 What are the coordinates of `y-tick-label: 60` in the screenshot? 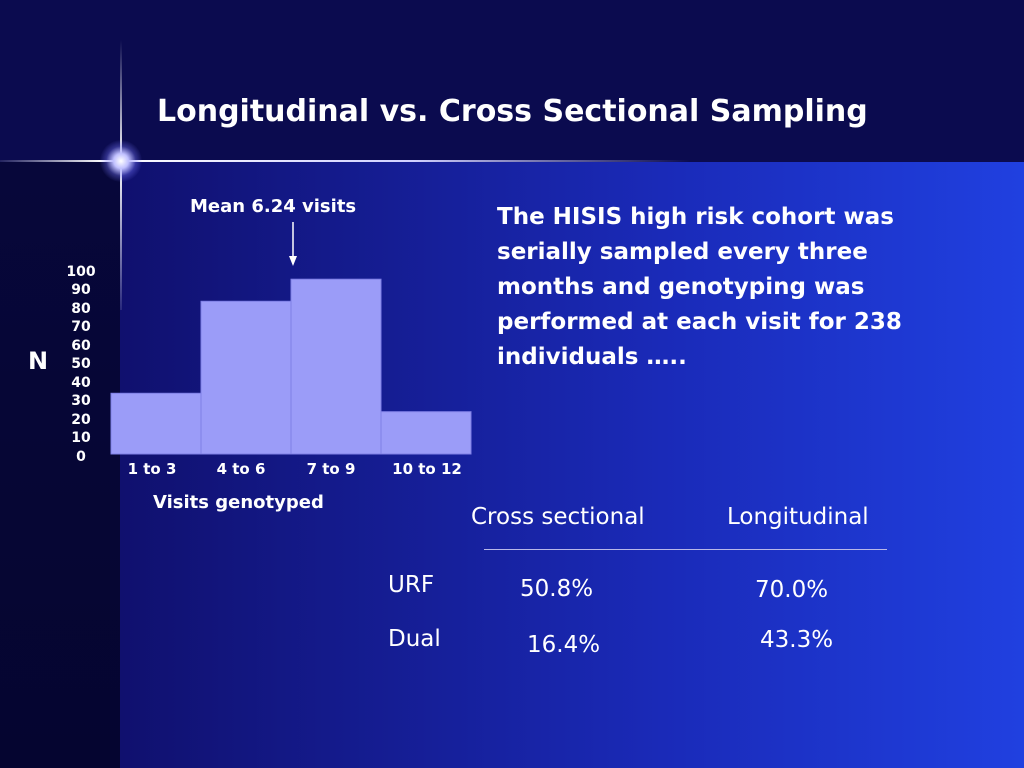 It's located at (81, 346).